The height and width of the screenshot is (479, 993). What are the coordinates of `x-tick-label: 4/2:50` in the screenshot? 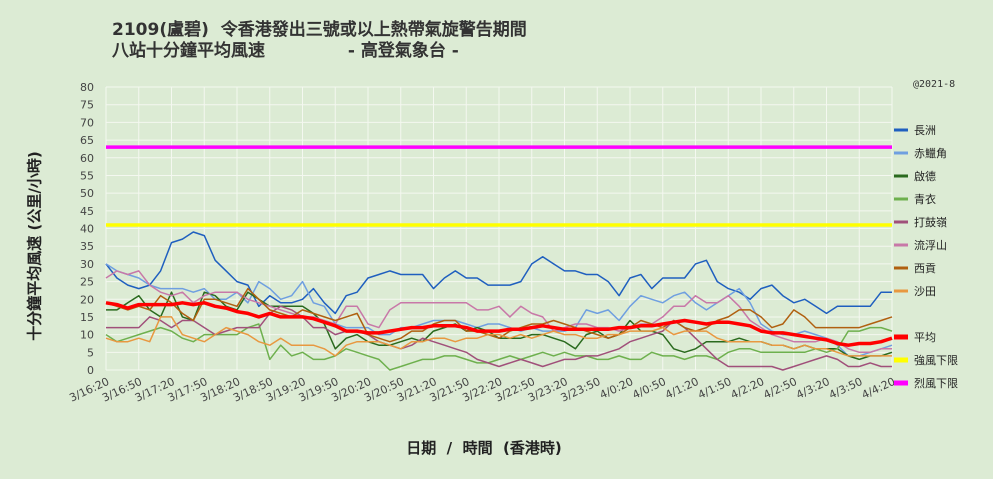 It's located at (780, 388).